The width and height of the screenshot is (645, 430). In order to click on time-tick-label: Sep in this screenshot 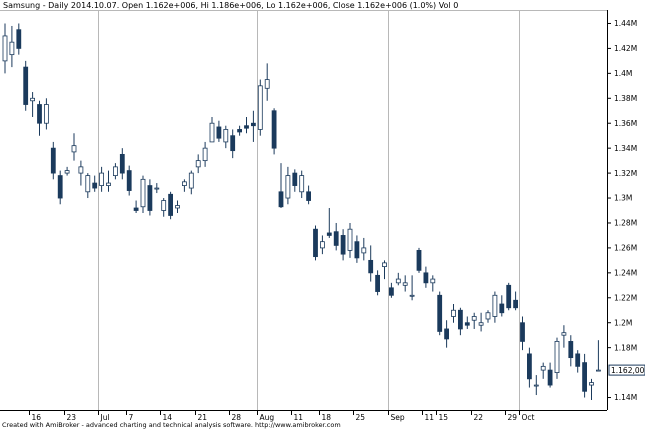, I will do `click(398, 417)`.